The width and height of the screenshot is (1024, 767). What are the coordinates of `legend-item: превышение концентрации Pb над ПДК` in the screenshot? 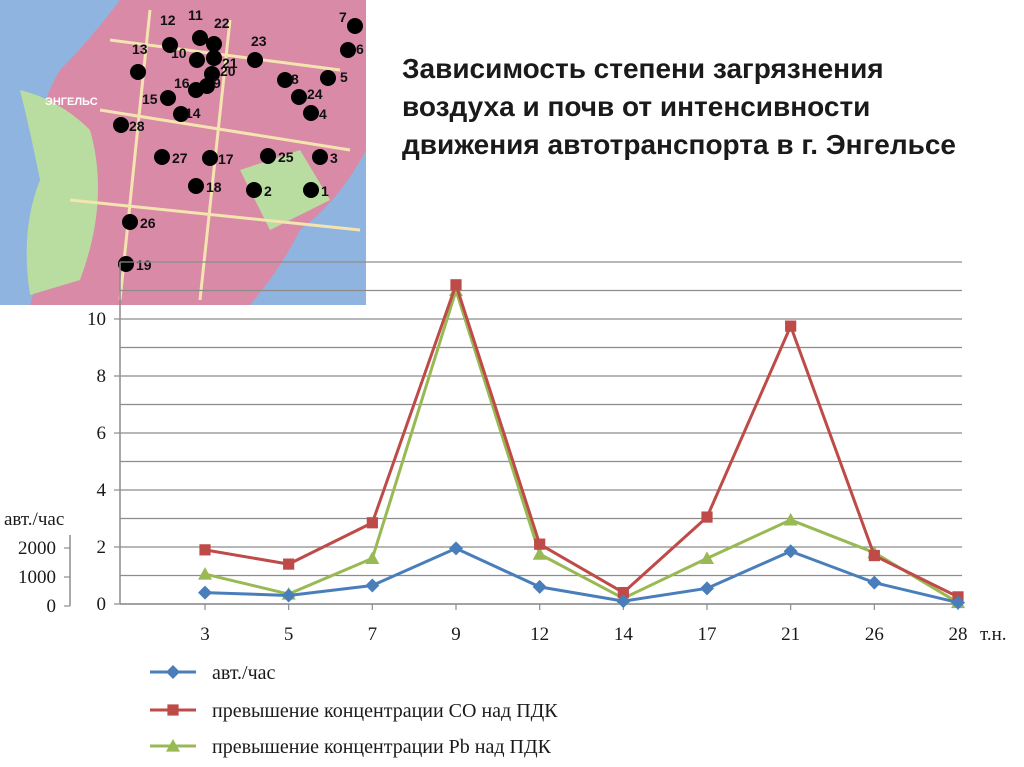 It's located at (351, 747).